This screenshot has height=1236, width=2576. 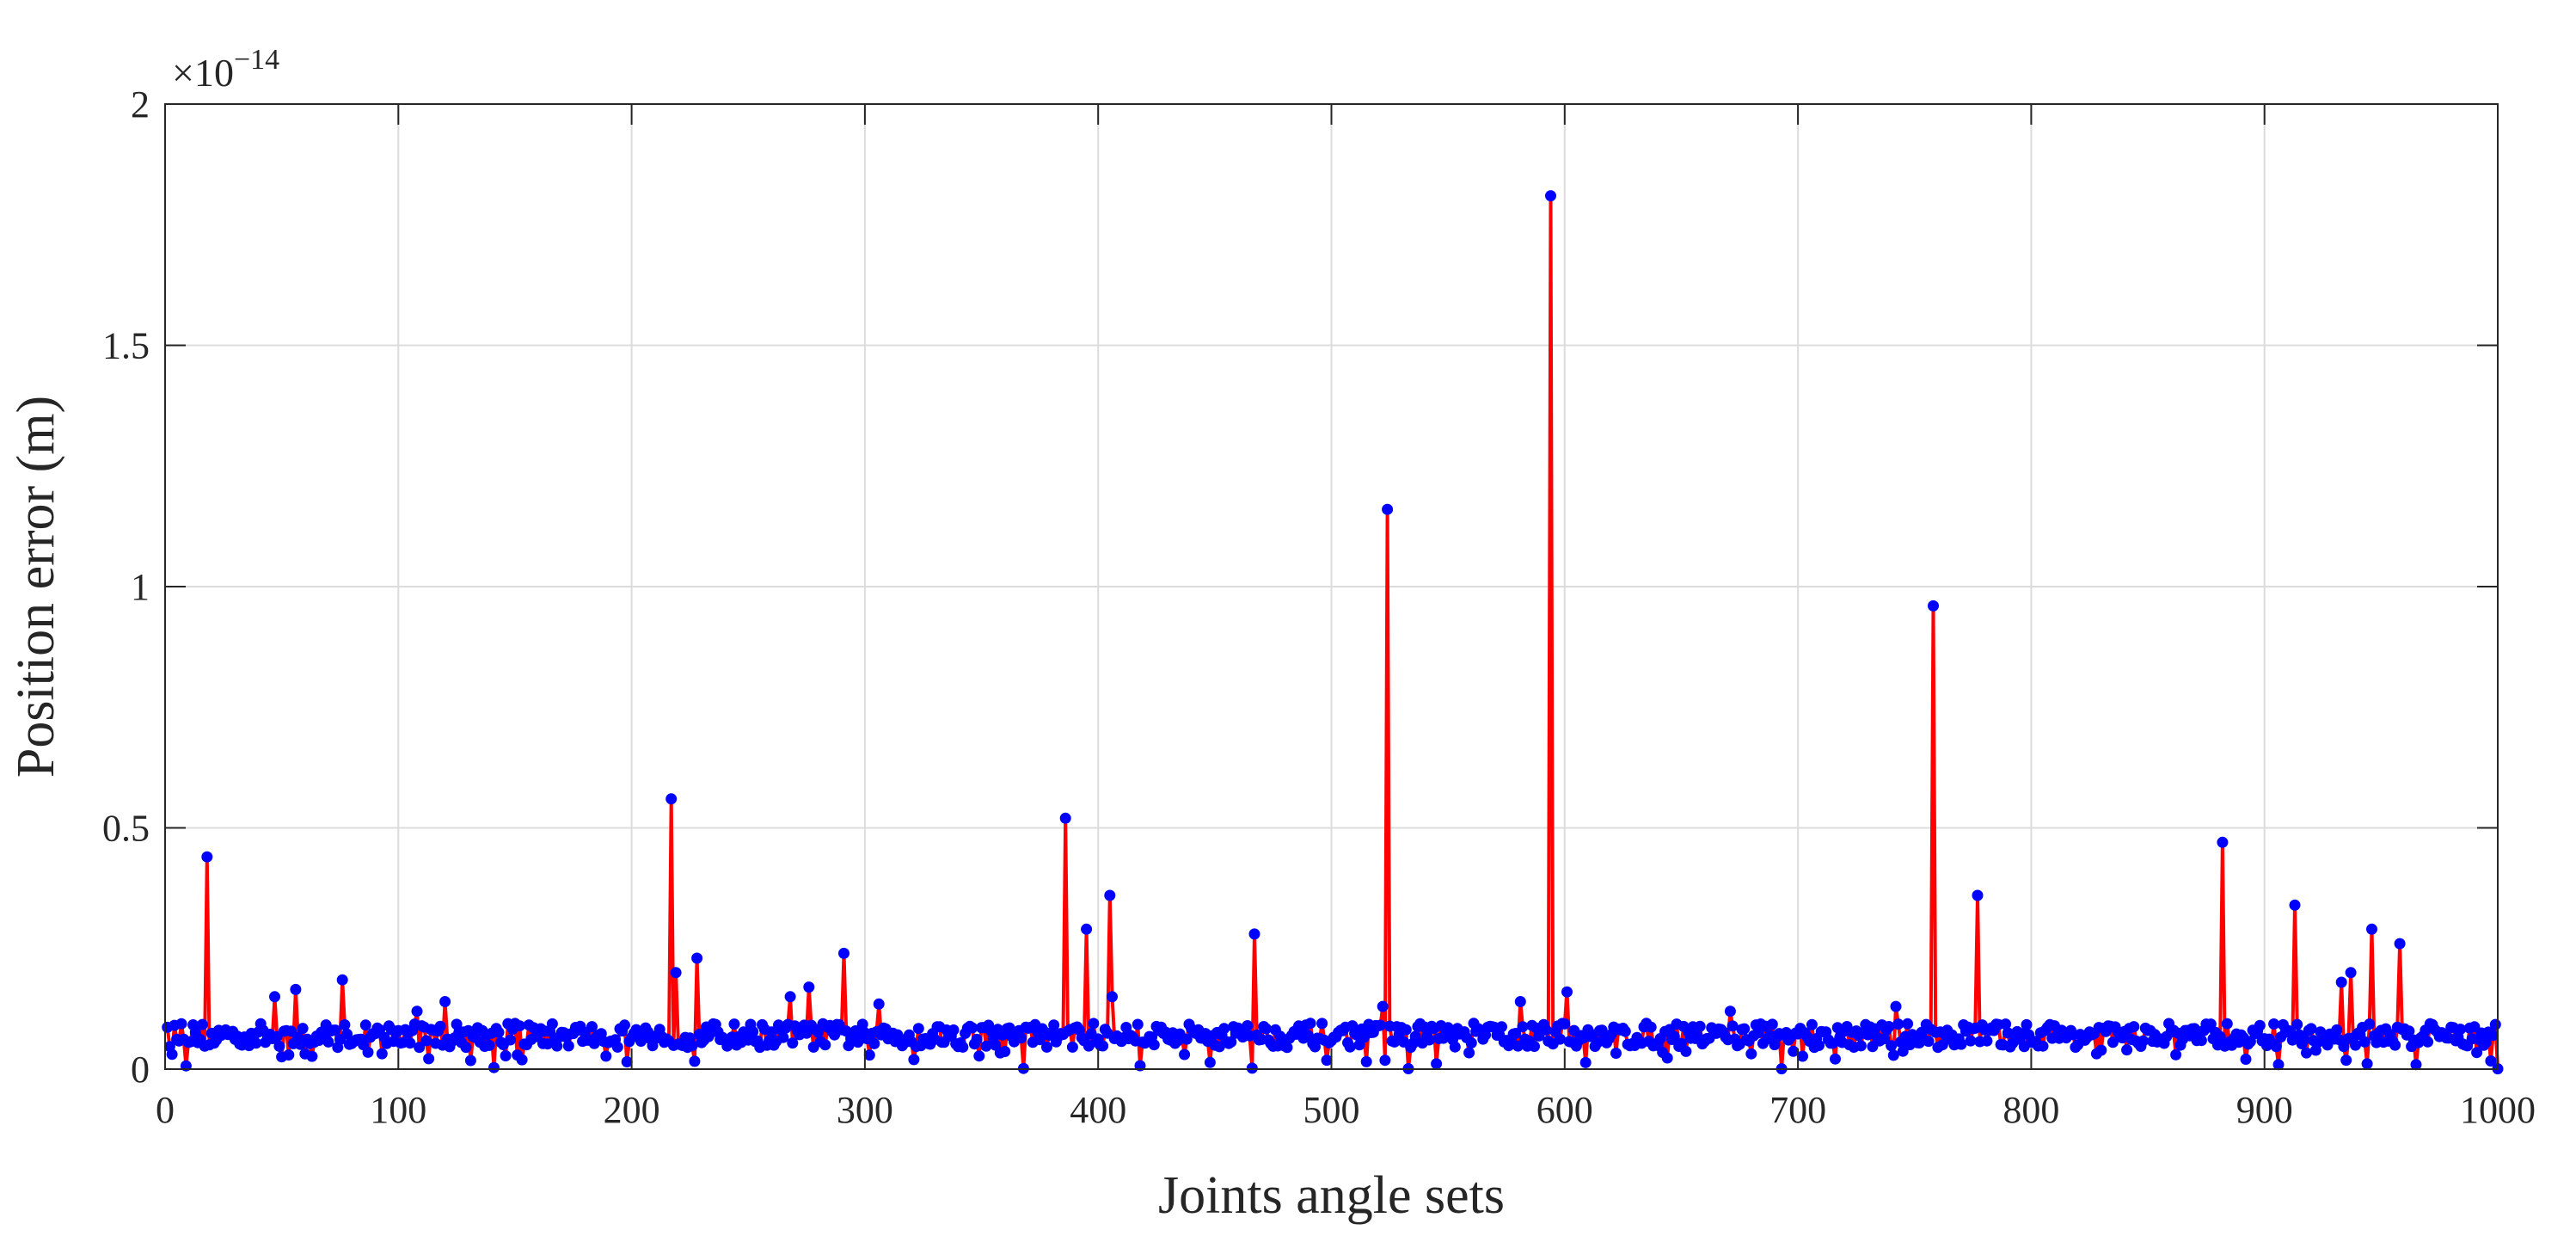 I want to click on exponent-power: −14, so click(x=256, y=60).